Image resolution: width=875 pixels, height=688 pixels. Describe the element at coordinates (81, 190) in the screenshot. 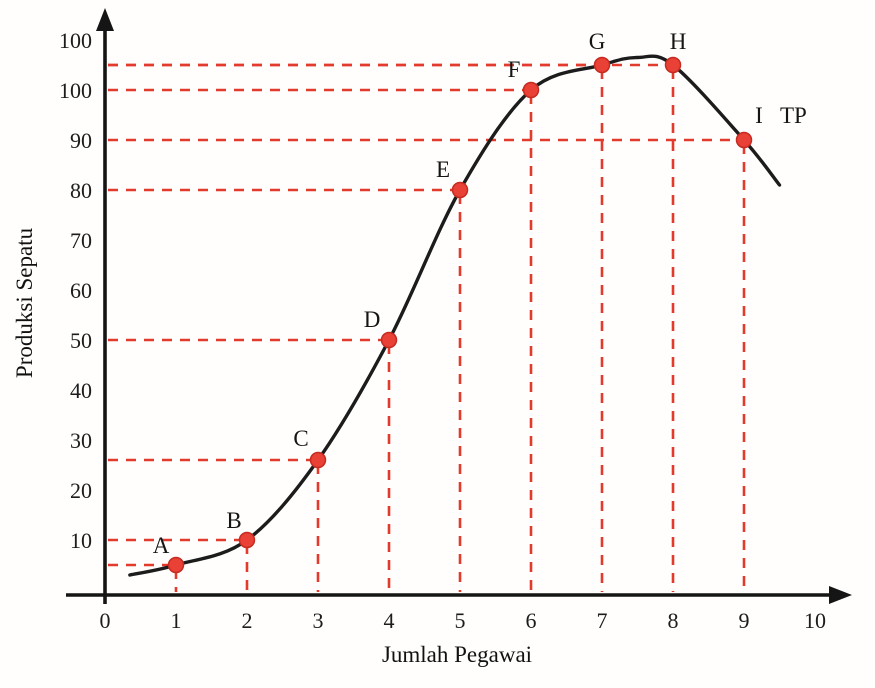

I see `y-tick-80: 80` at that location.